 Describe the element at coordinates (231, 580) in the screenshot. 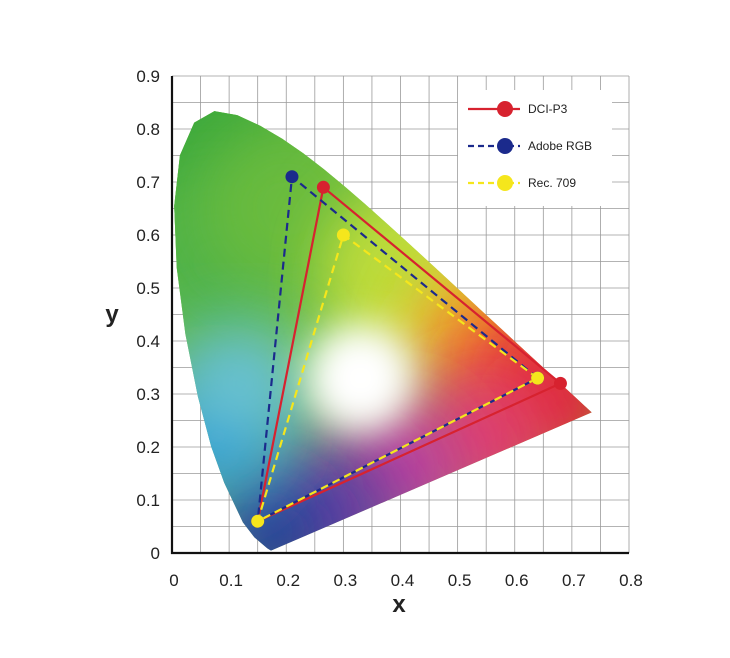

I see `x-tick-label: 0.1` at that location.